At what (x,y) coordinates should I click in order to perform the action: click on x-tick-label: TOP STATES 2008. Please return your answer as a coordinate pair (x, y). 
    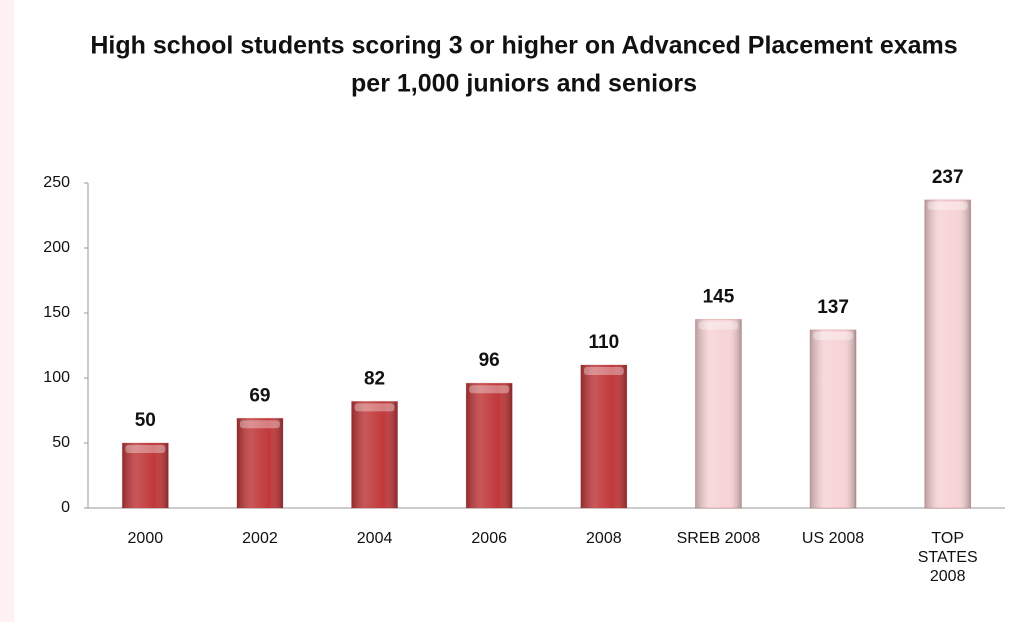
    Looking at the image, I should click on (947, 557).